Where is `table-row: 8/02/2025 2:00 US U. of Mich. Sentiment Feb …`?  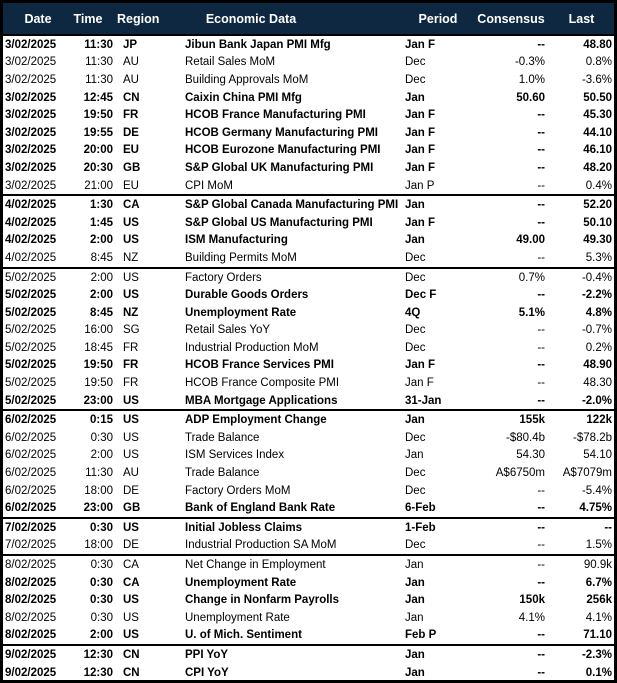
table-row: 8/02/2025 2:00 US U. of Mich. Sentiment Feb … is located at coordinates (308, 635).